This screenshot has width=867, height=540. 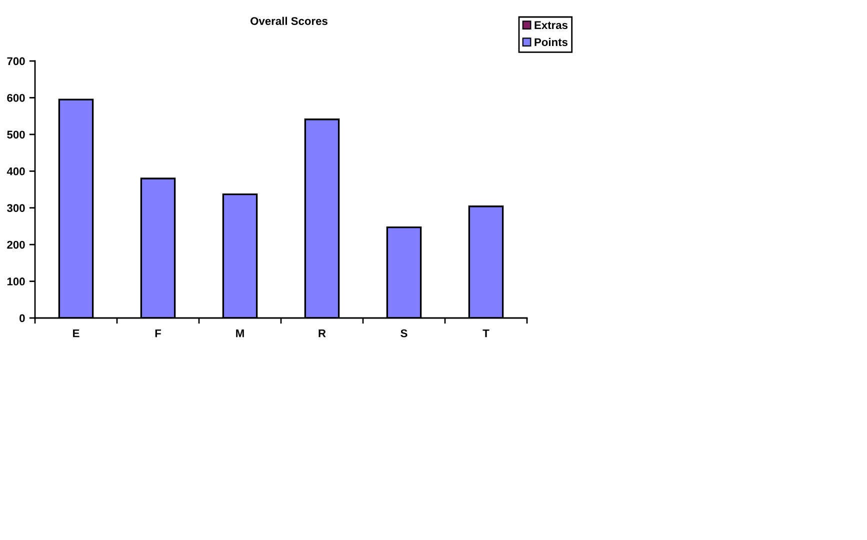 I want to click on x-tick-label: T, so click(x=486, y=334).